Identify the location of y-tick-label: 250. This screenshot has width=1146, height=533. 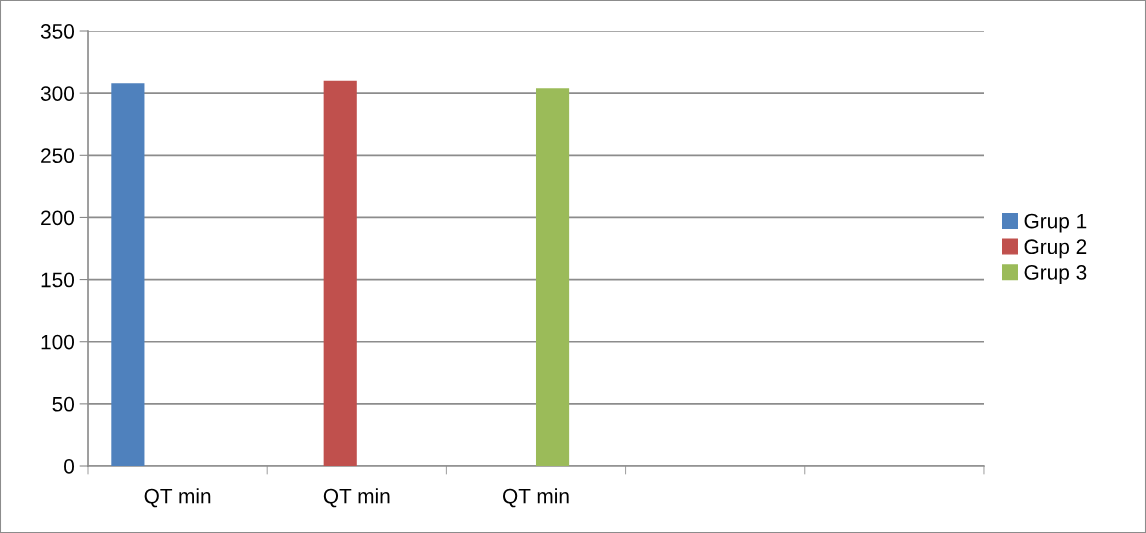
(58, 156).